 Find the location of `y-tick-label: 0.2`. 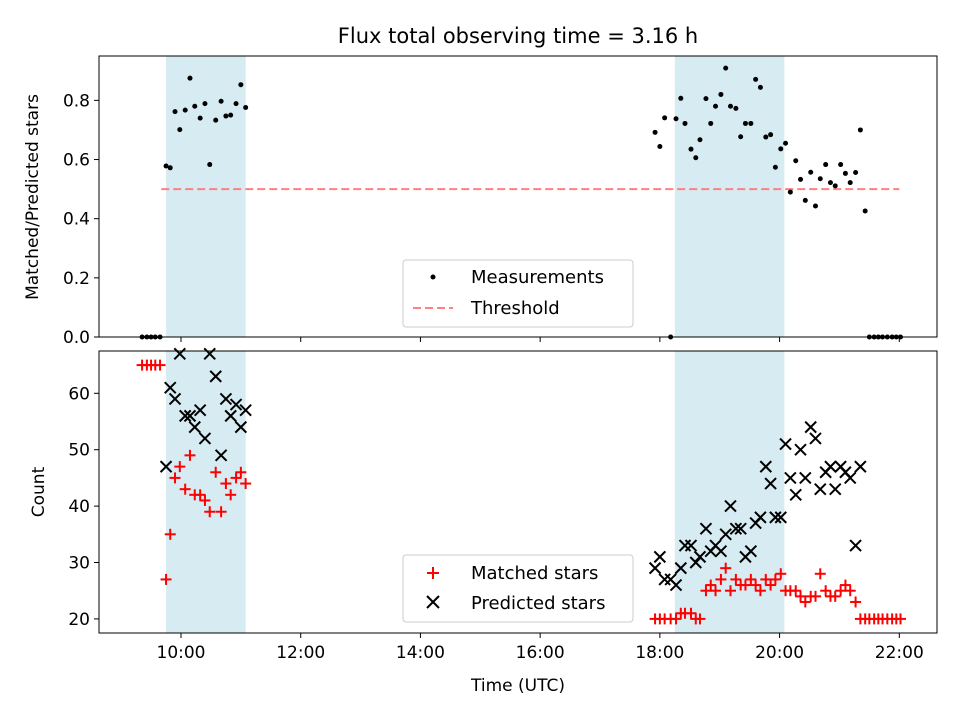

y-tick-label: 0.2 is located at coordinates (76, 279).